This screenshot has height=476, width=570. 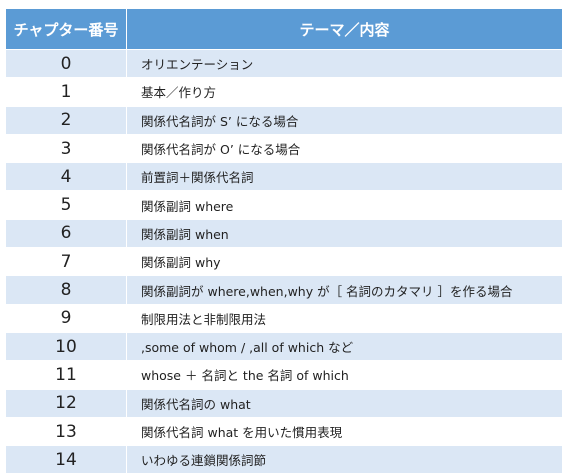 What do you see at coordinates (66, 233) in the screenshot?
I see `chapter-number: 6` at bounding box center [66, 233].